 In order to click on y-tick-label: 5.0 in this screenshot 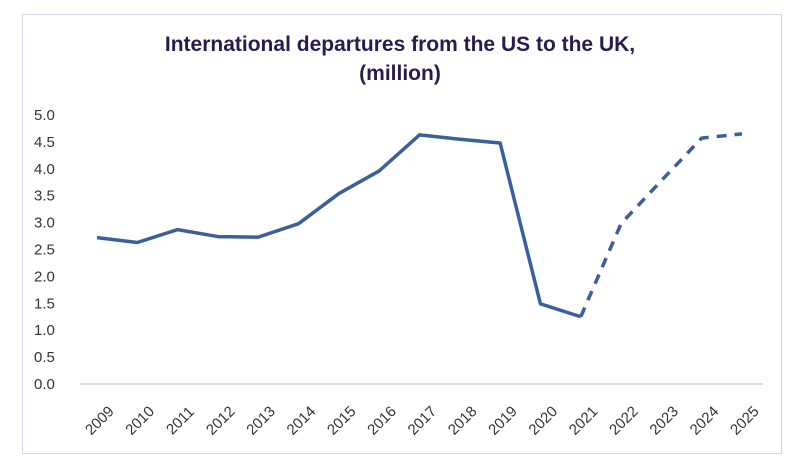, I will do `click(44, 115)`.